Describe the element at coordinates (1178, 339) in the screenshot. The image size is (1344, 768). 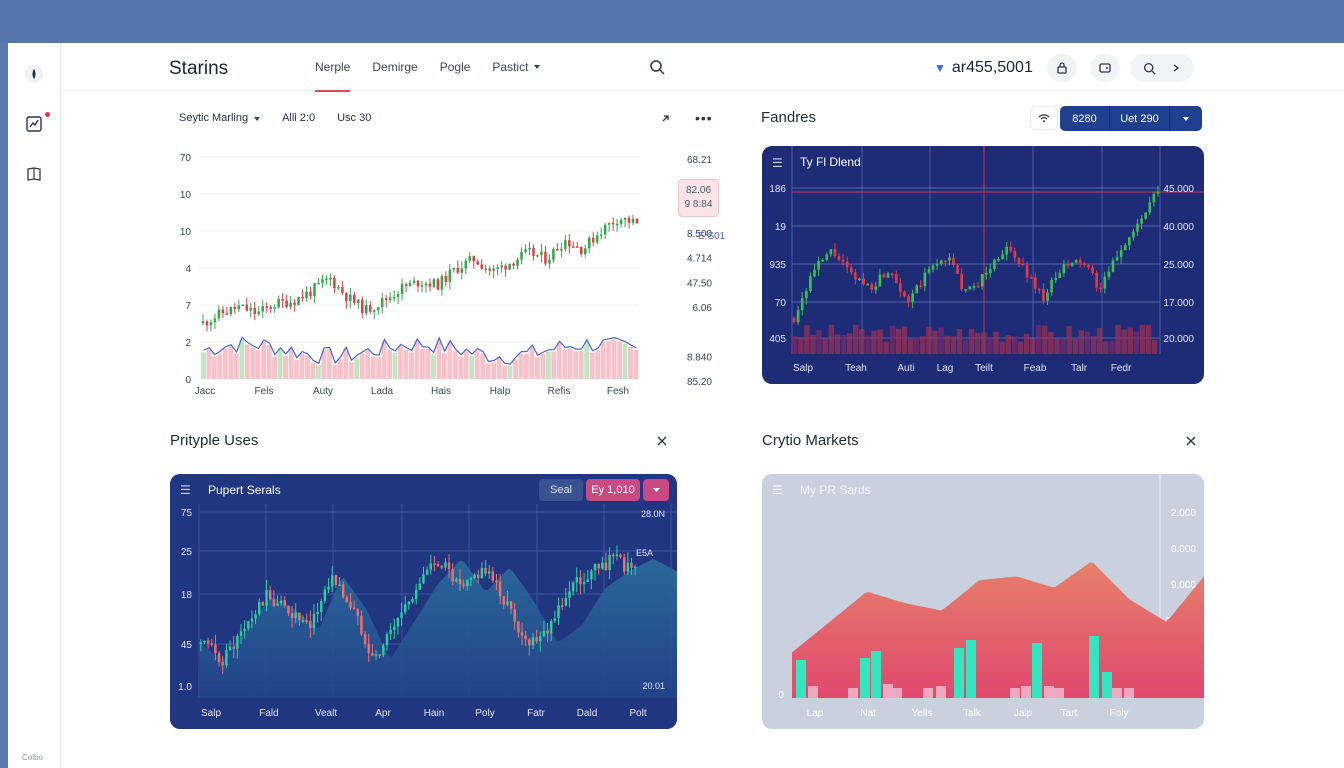
I see `y-right-tick-label: 20.000` at that location.